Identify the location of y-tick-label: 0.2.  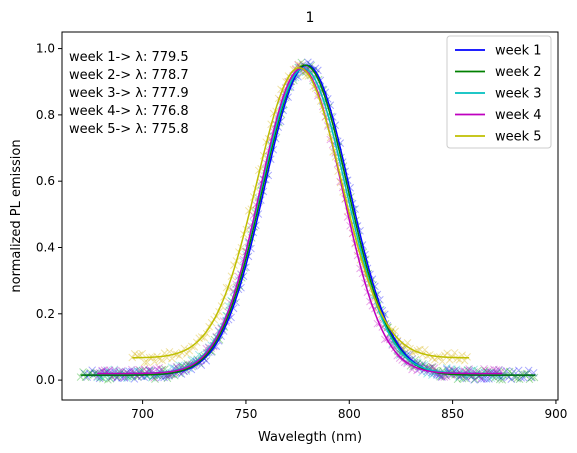
(45, 314).